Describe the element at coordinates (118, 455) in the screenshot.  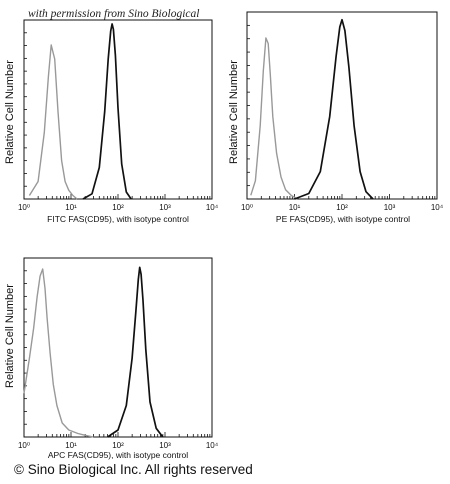
I see `x-axis-label: APC FAS(CD95), with isotype control` at that location.